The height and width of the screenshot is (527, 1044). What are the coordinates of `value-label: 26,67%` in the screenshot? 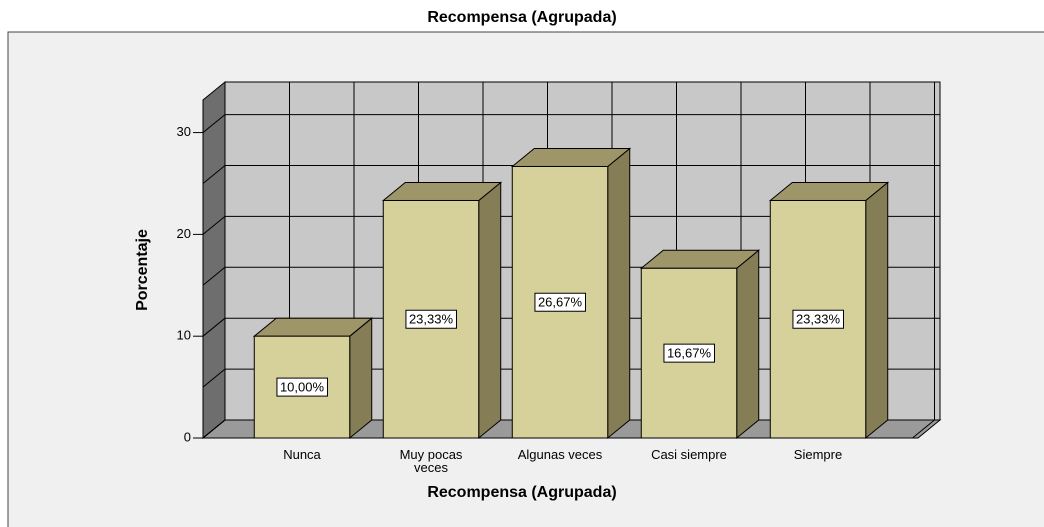 It's located at (560, 302).